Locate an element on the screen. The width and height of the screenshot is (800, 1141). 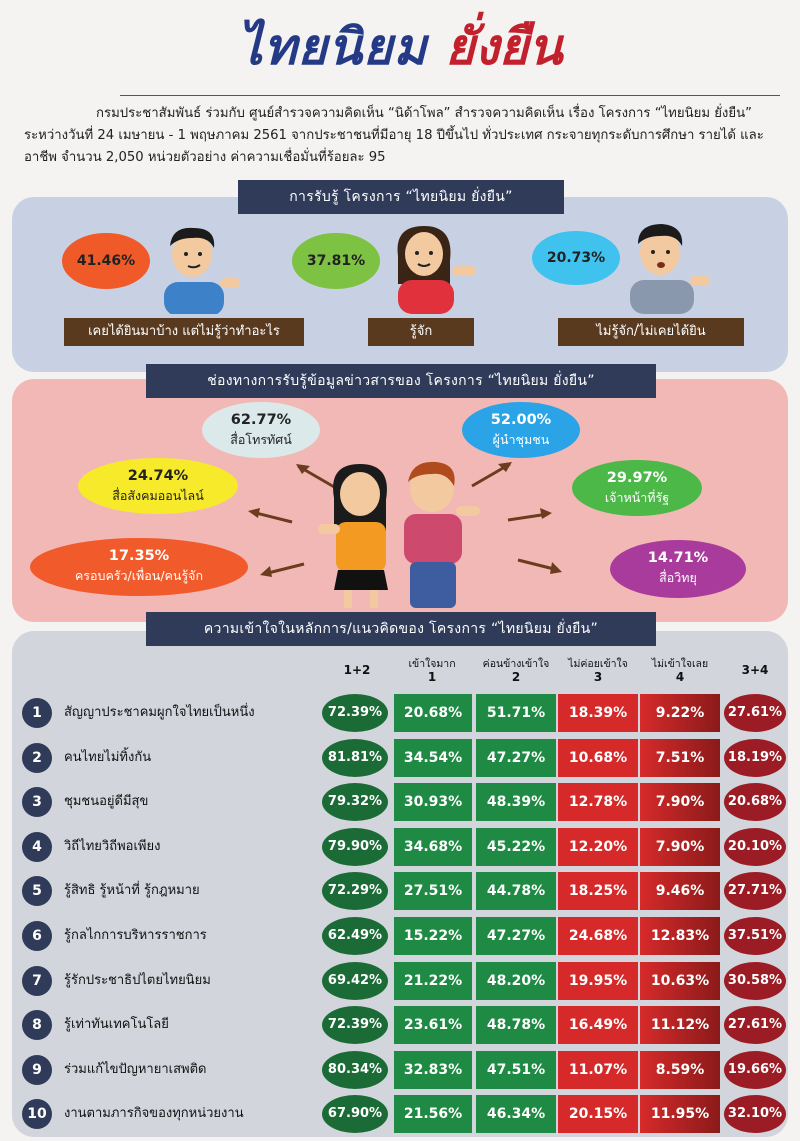
row-number: 6 is located at coordinates (37, 936).